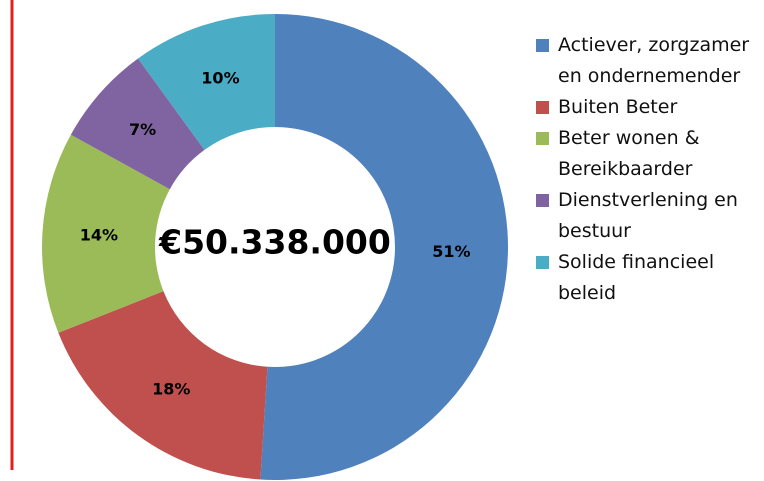  I want to click on legend-label: Beter wonen & Bereikbaarder, so click(629, 153).